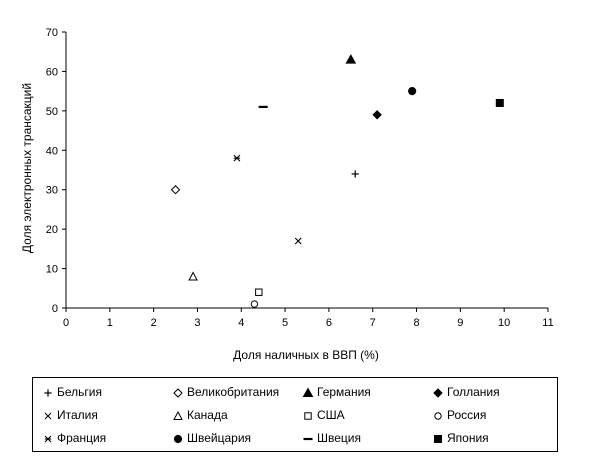 The width and height of the screenshot is (590, 463). I want to click on y-tick-label: 70, so click(52, 33).